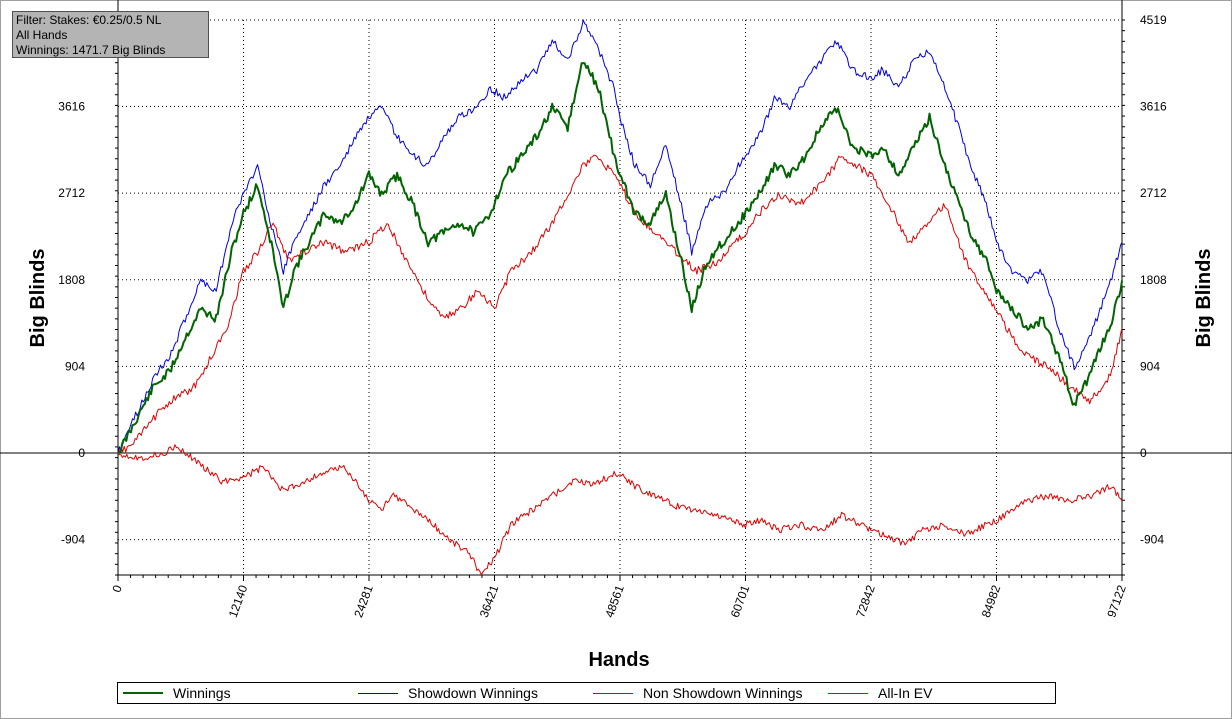 The width and height of the screenshot is (1232, 719). I want to click on x-tick-label: 0, so click(117, 588).